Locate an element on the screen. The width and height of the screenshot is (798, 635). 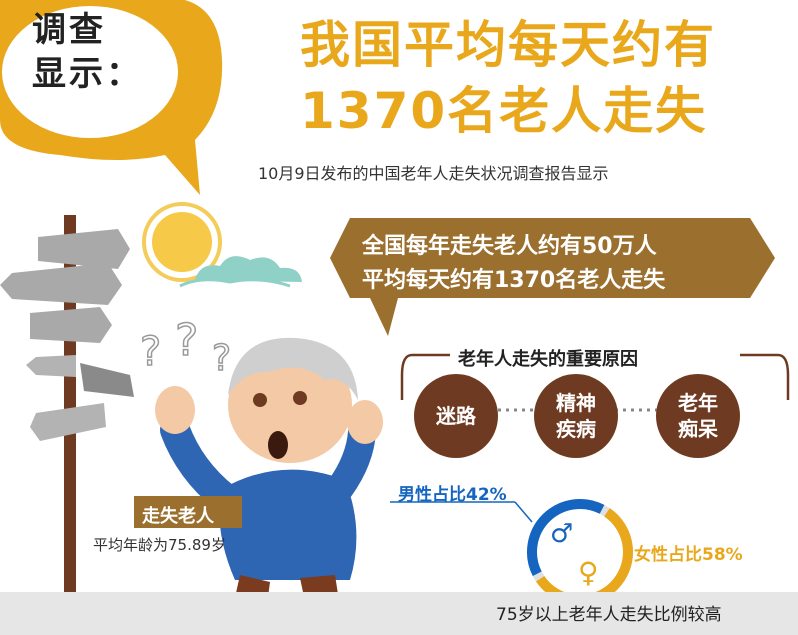
bubble-line-1: 调查 is located at coordinates (69, 30).